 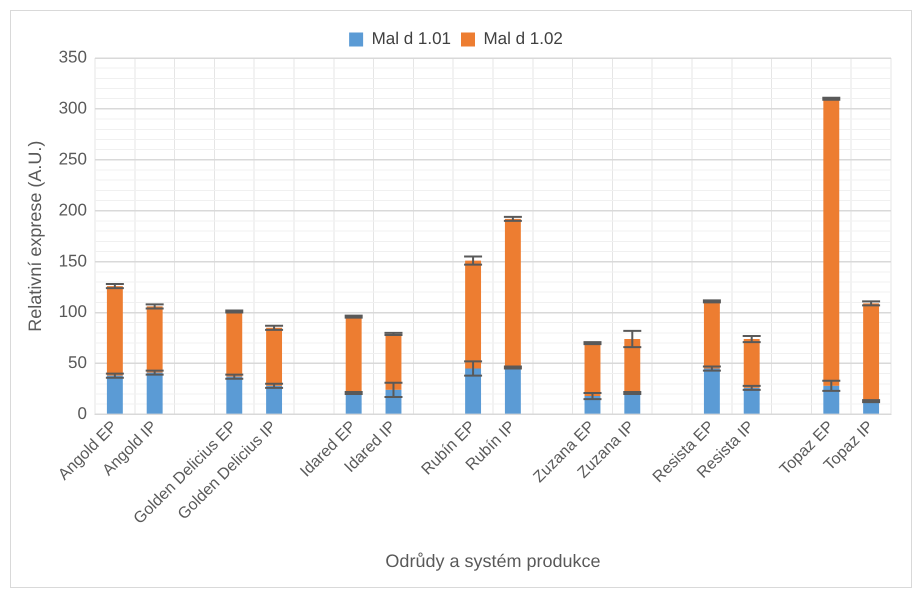 I want to click on legend-label: Mal d 1.01, so click(x=412, y=38).